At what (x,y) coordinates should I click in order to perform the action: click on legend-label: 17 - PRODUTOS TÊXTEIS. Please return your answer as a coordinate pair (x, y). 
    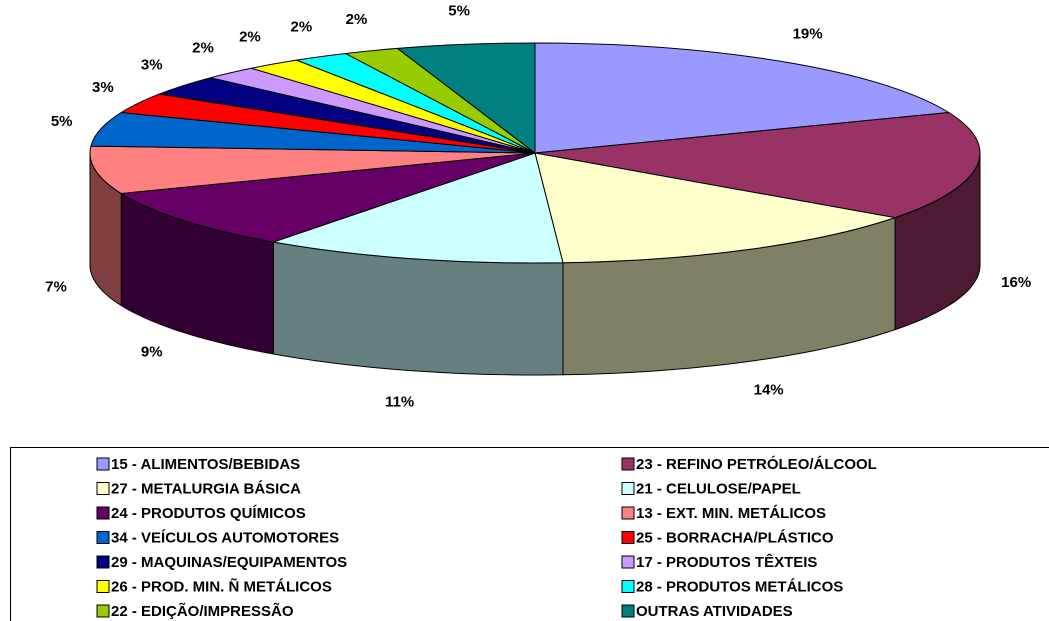
    Looking at the image, I should click on (726, 562).